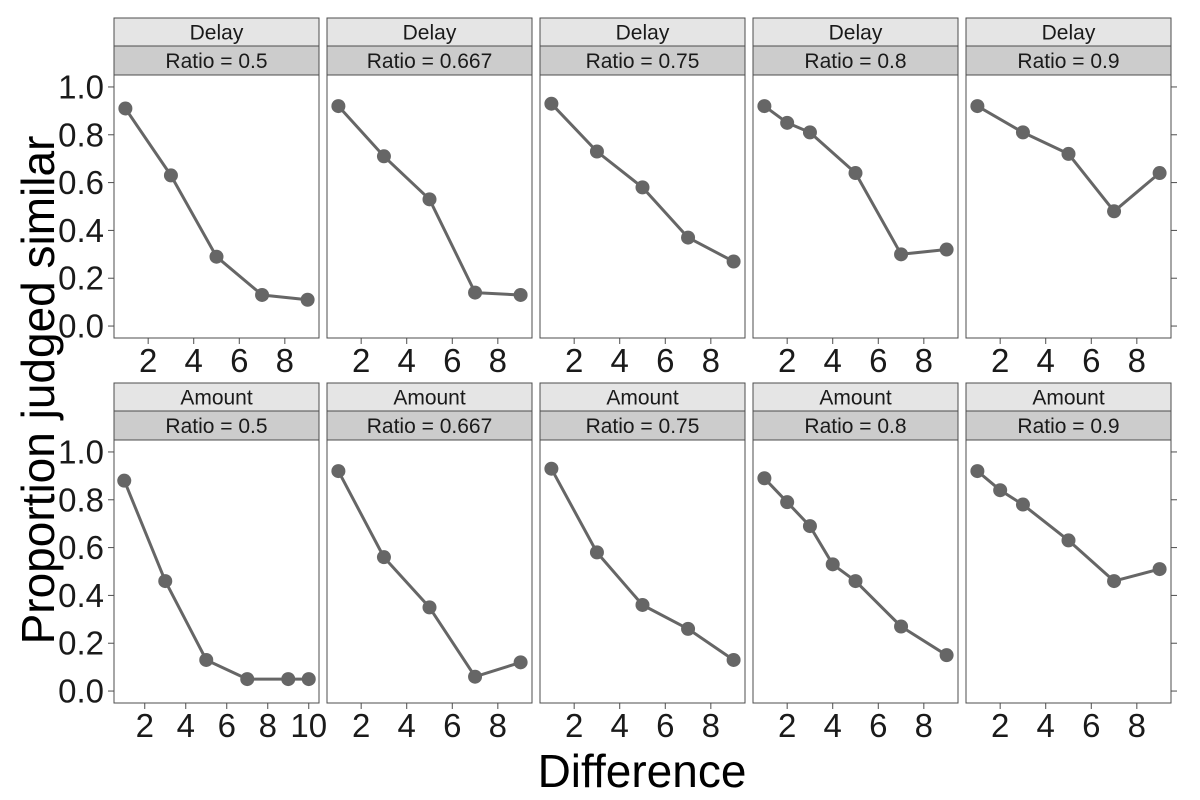  I want to click on y-tick-label: 1.0, so click(81, 86).